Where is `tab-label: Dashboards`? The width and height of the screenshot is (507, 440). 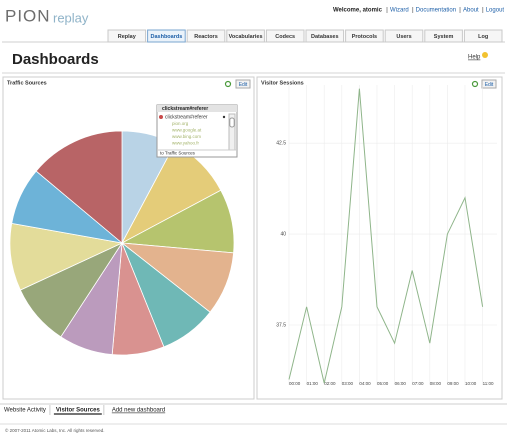 tab-label: Dashboards is located at coordinates (167, 37).